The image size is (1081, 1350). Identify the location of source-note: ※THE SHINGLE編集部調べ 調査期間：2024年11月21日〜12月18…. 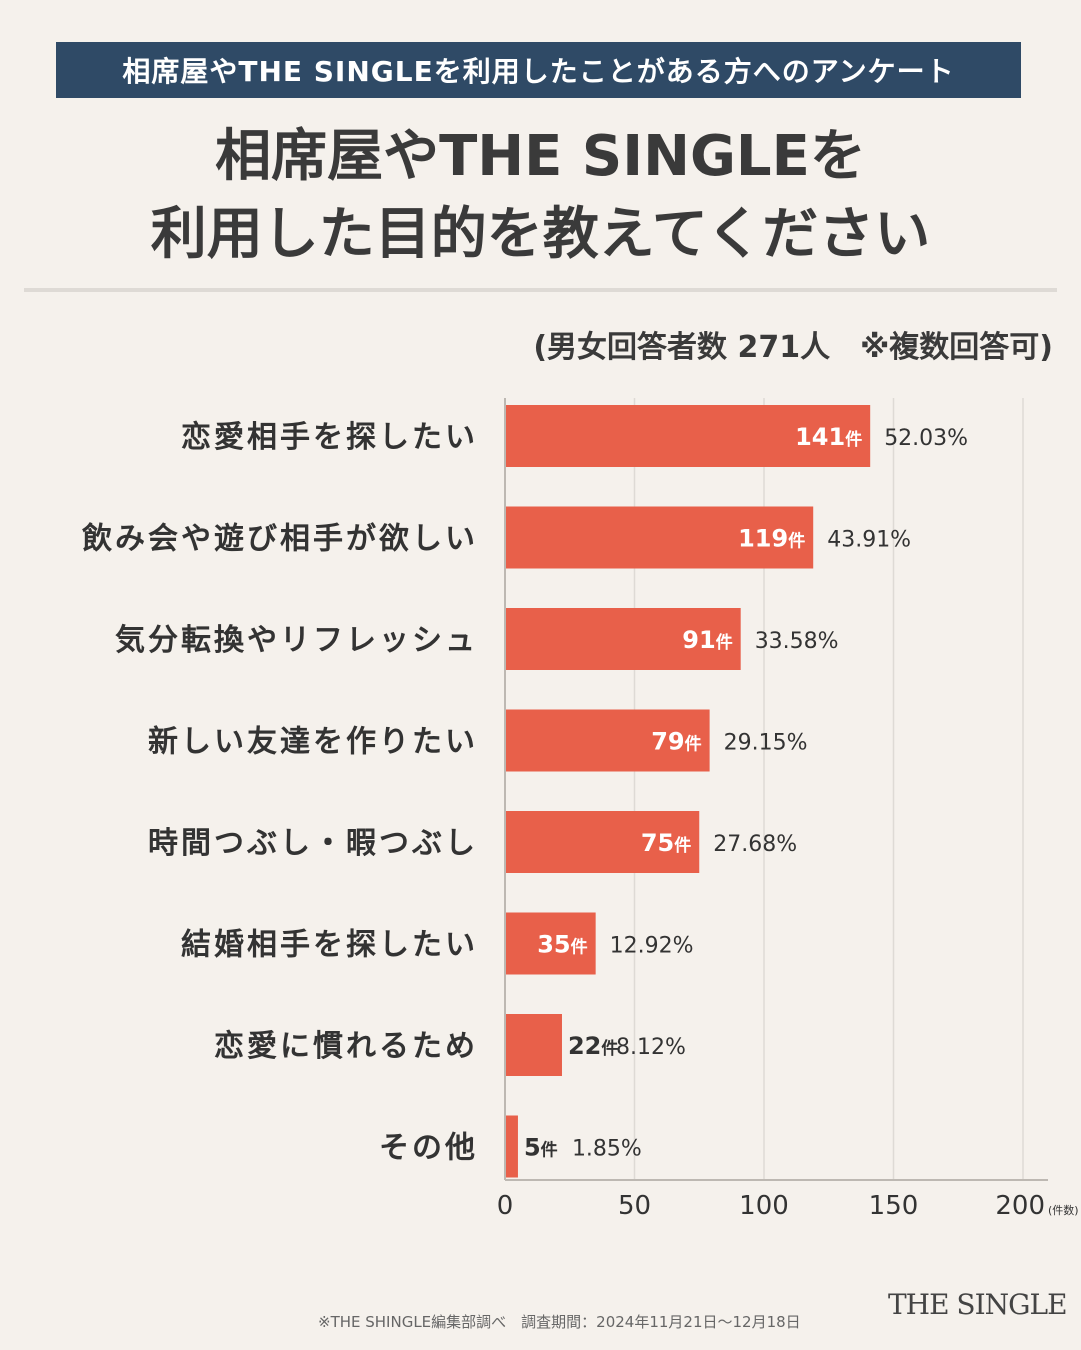
(559, 1322).